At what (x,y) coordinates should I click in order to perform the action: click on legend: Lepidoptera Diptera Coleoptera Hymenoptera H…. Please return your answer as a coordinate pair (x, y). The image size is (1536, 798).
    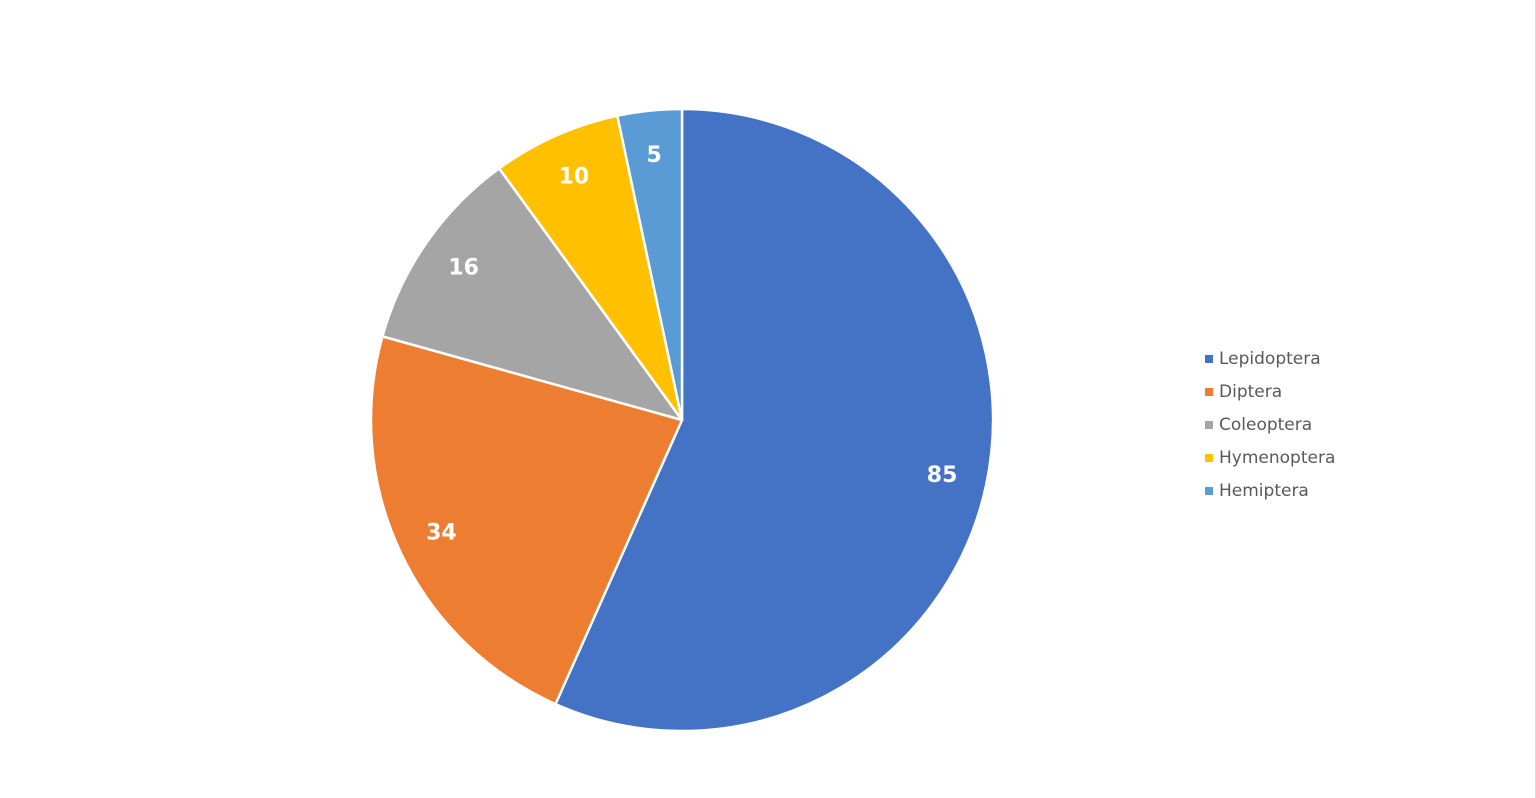
    Looking at the image, I should click on (1315, 424).